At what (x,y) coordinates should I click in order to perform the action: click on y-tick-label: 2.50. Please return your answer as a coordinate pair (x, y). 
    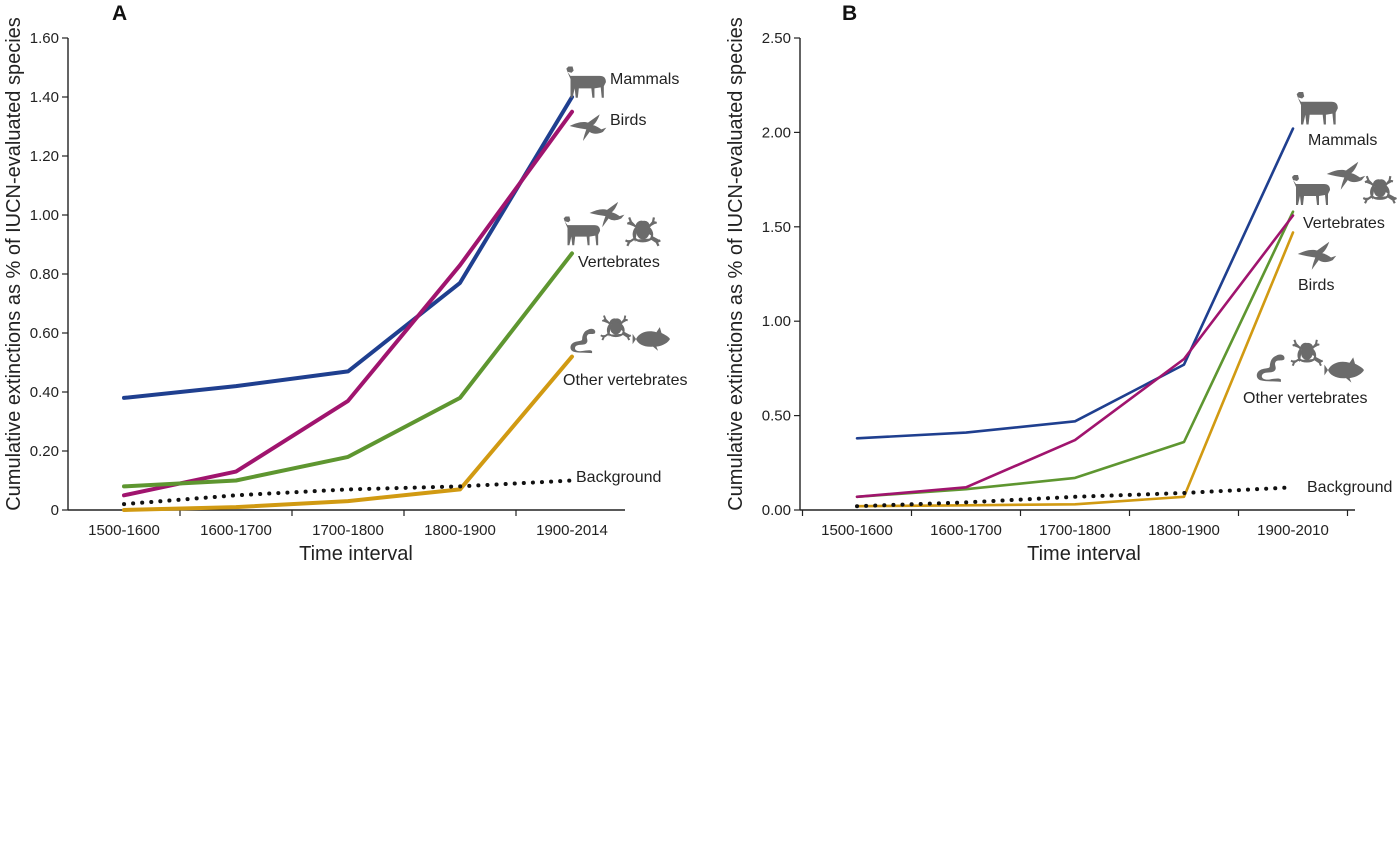
    Looking at the image, I should click on (776, 38).